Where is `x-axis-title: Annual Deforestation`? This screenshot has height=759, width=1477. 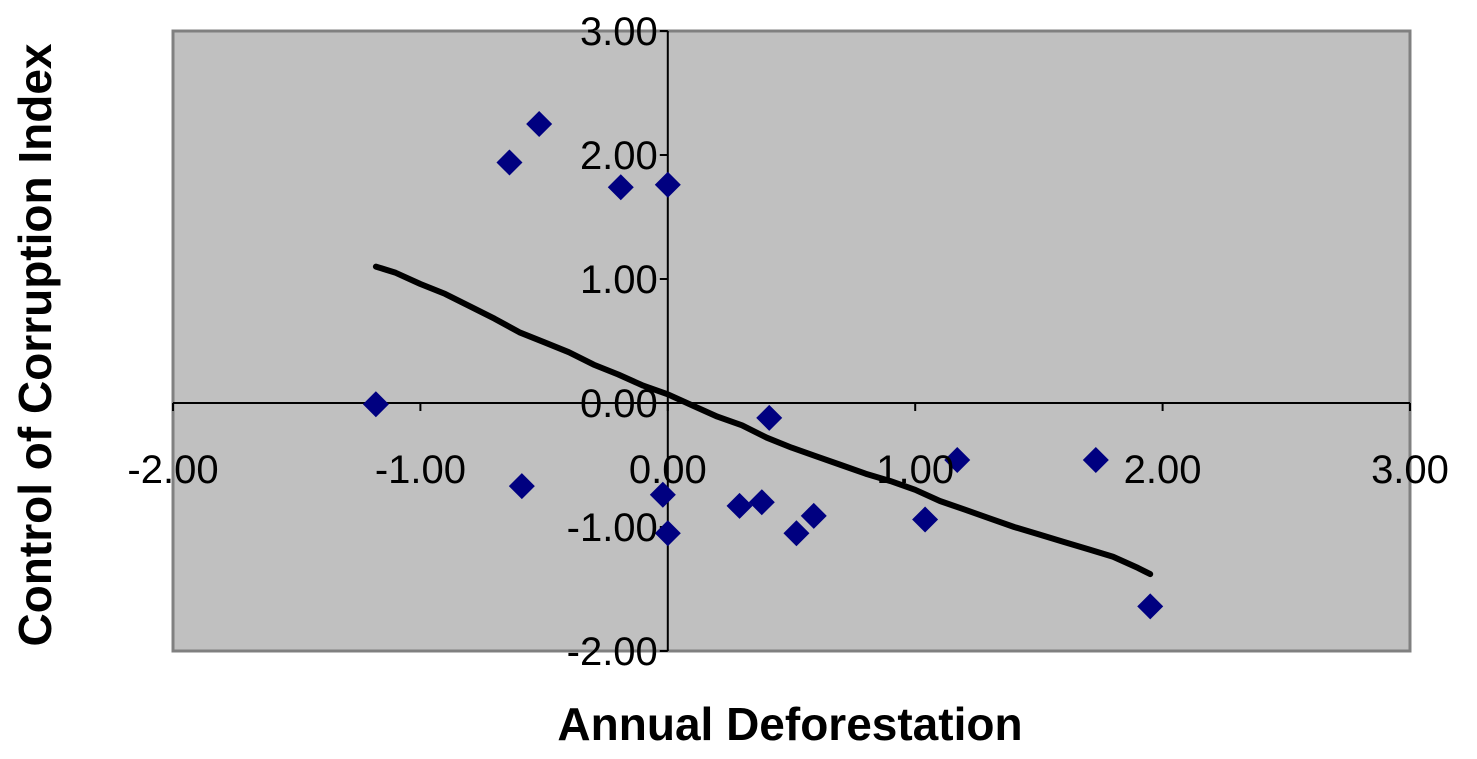 x-axis-title: Annual Deforestation is located at coordinates (789, 724).